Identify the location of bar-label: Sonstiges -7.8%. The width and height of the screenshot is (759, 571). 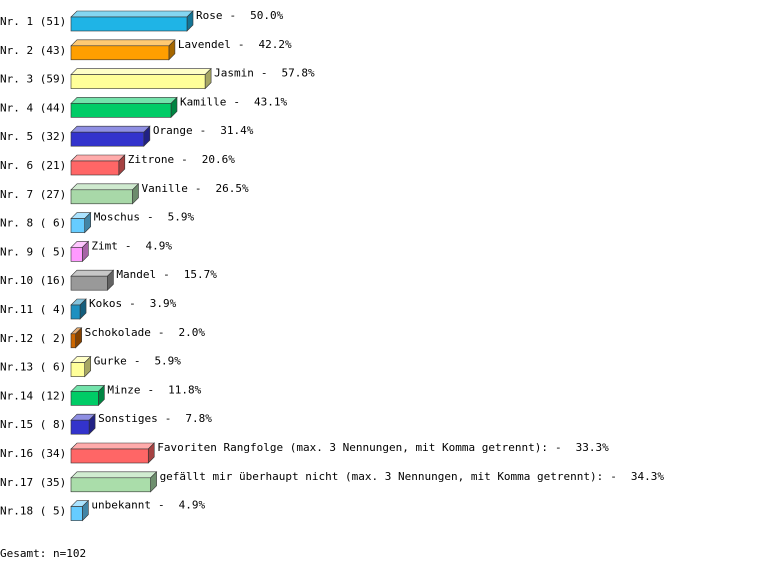
(155, 418).